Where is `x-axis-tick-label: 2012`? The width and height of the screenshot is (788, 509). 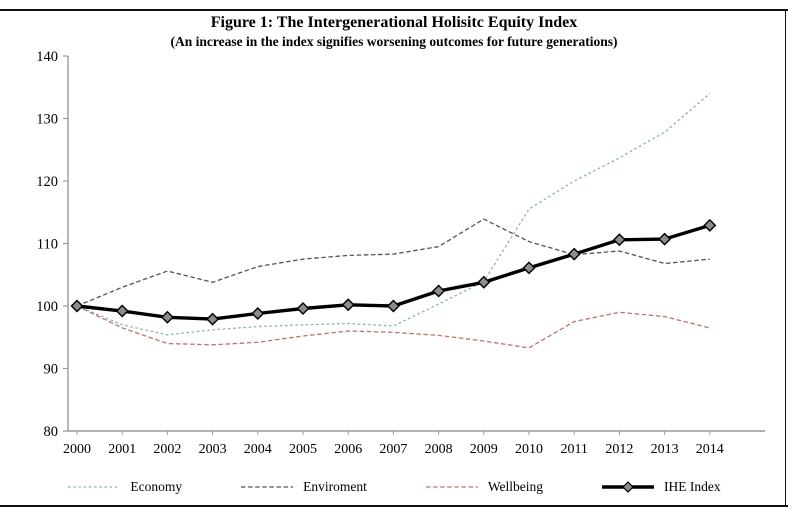 x-axis-tick-label: 2012 is located at coordinates (619, 449).